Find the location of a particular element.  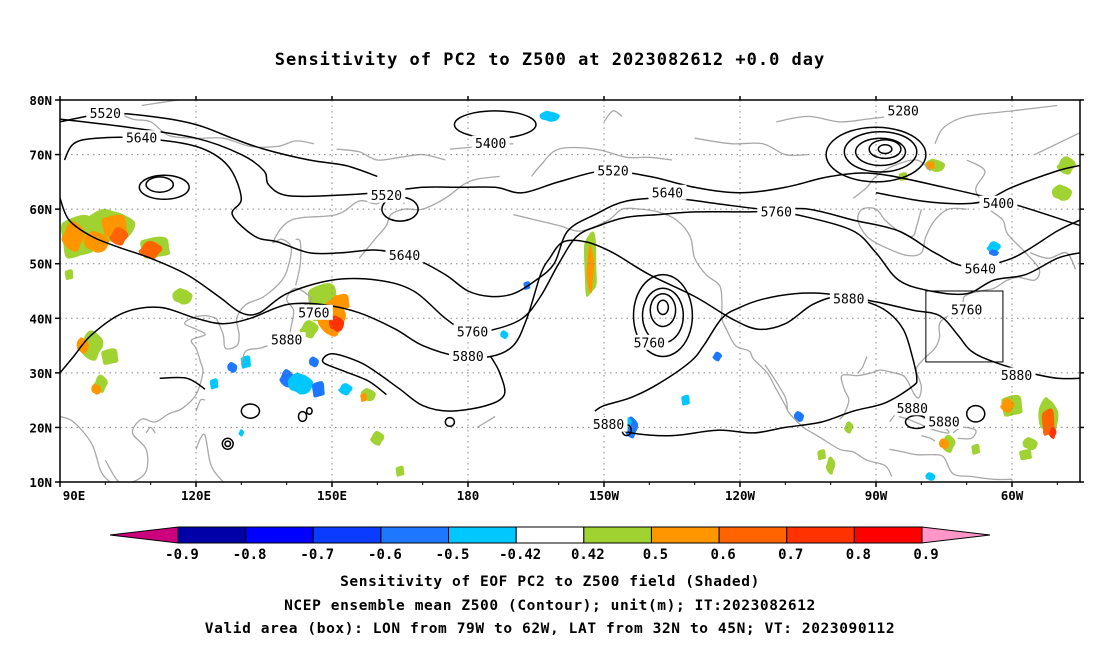

colorbar-label: 0.9 is located at coordinates (925, 555).